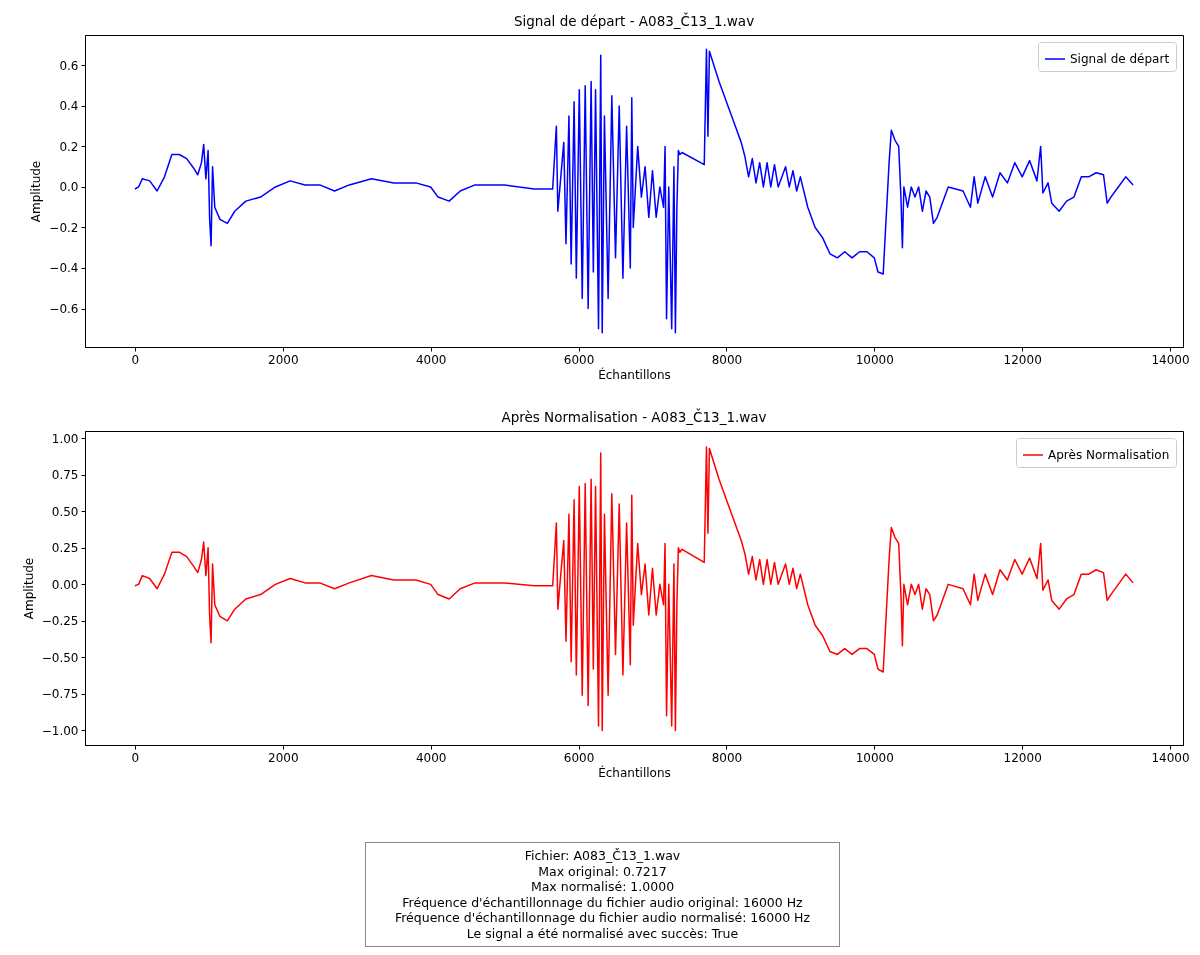 This screenshot has height=955, width=1200. I want to click on text: Le signal a été normalisé avec succès: True, so click(602, 933).